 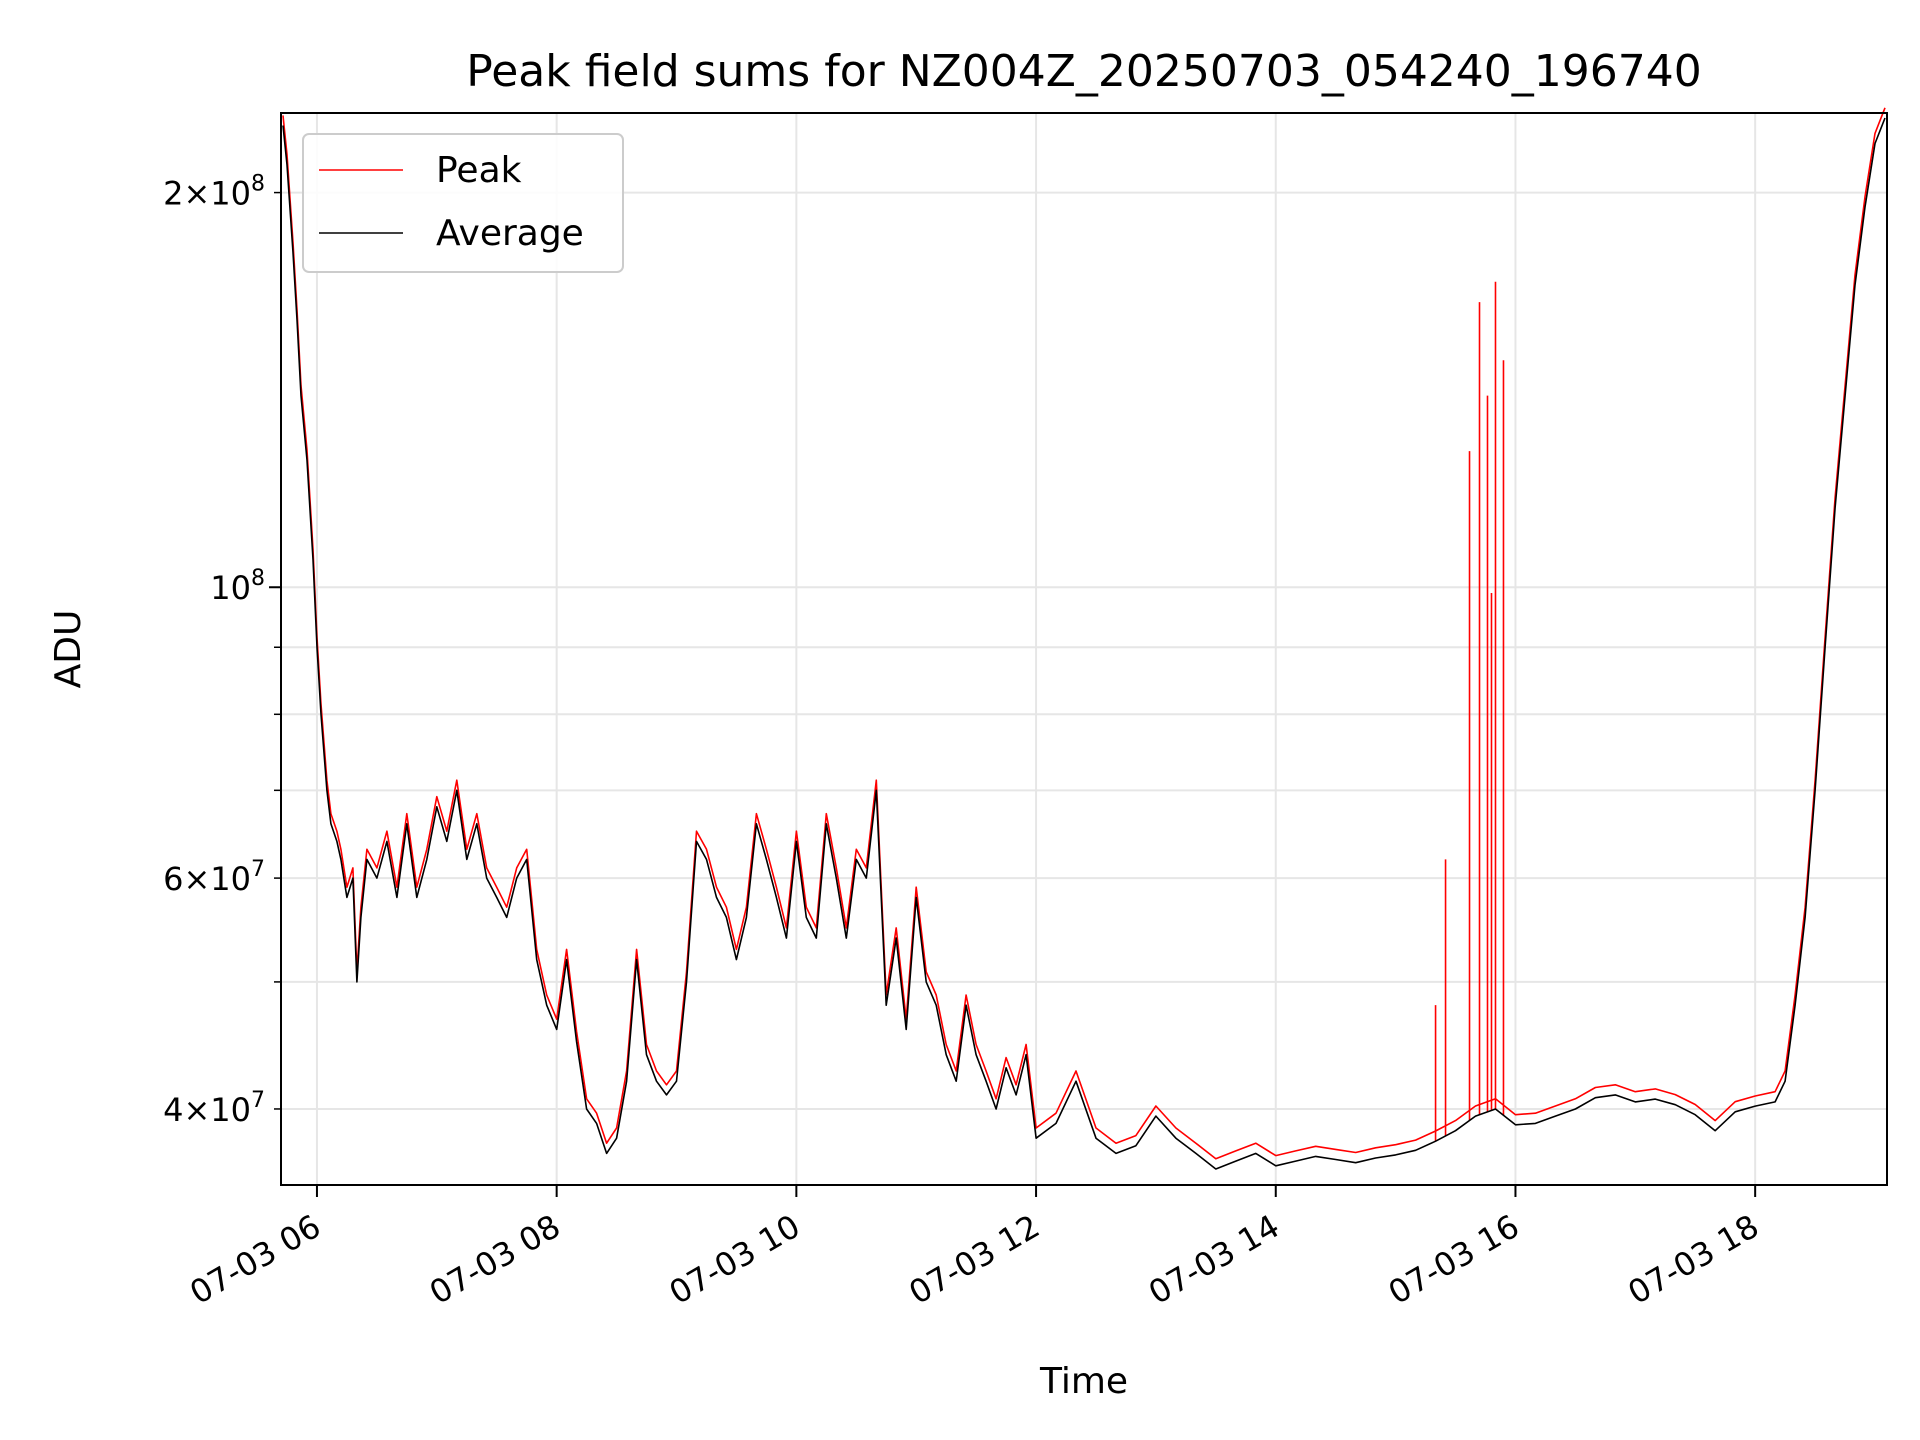 What do you see at coordinates (222, 650) in the screenshot?
I see `y-axis-ticks: 108 4×107 6×107 2×108` at bounding box center [222, 650].